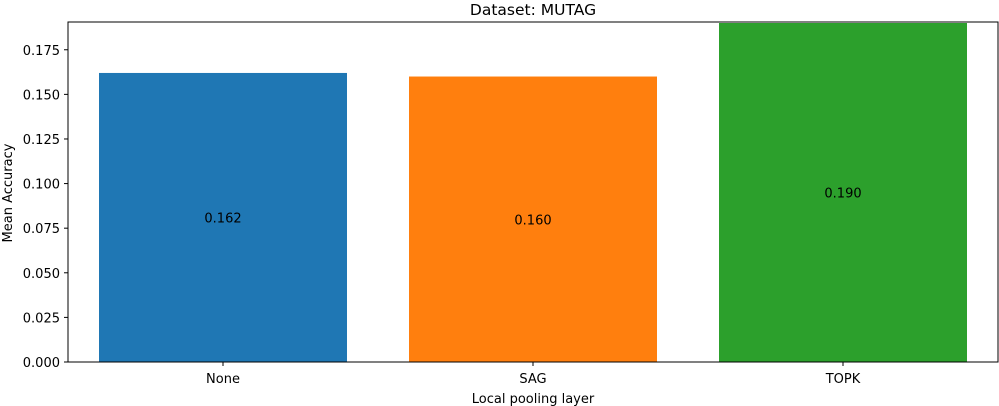 The image size is (999, 406). What do you see at coordinates (41, 229) in the screenshot?
I see `y-tick-label: 0.075` at bounding box center [41, 229].